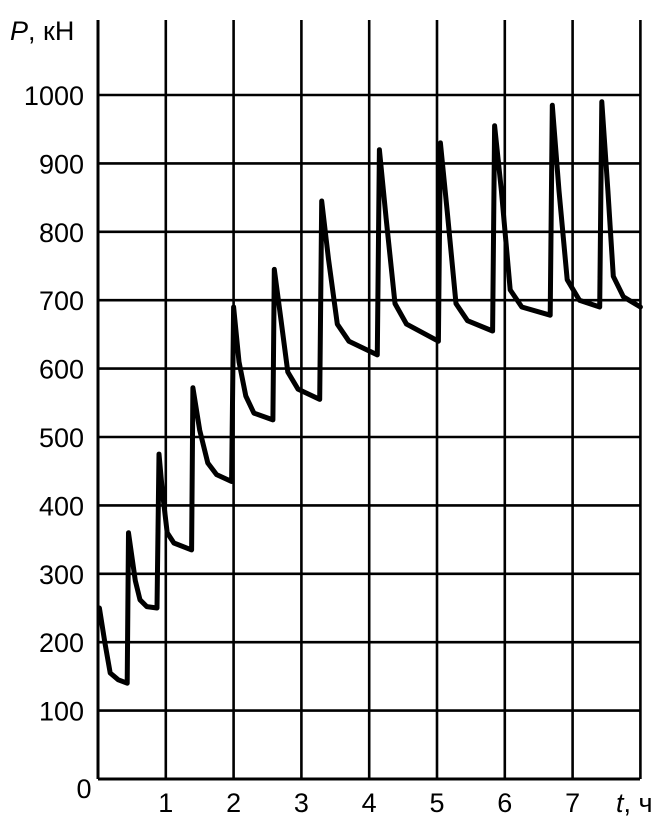  What do you see at coordinates (61, 575) in the screenshot?
I see `y-tick-label: 300` at bounding box center [61, 575].